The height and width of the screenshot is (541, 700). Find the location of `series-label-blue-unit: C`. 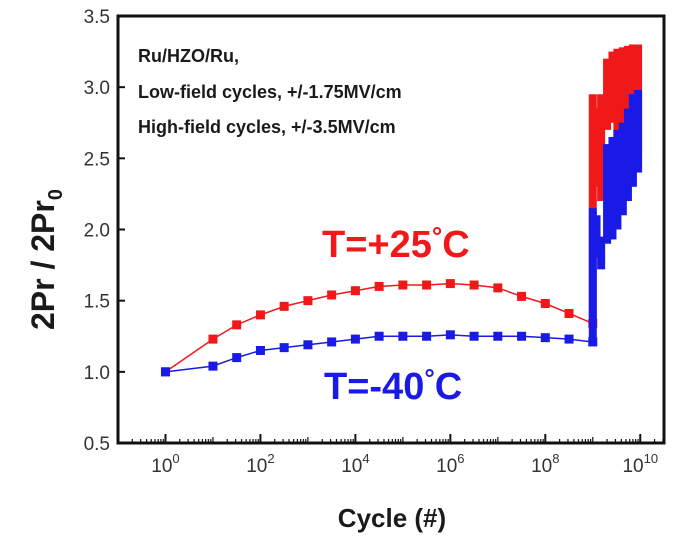

series-label-blue-unit: C is located at coordinates (448, 387).